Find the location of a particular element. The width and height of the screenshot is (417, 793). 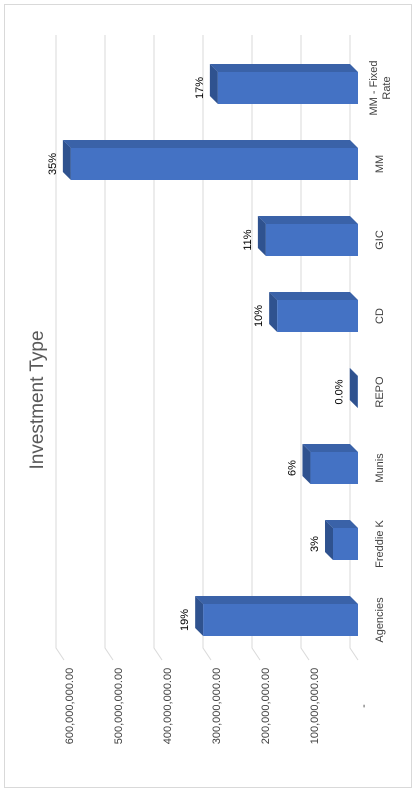

y-tick-label: REPO is located at coordinates (380, 392).